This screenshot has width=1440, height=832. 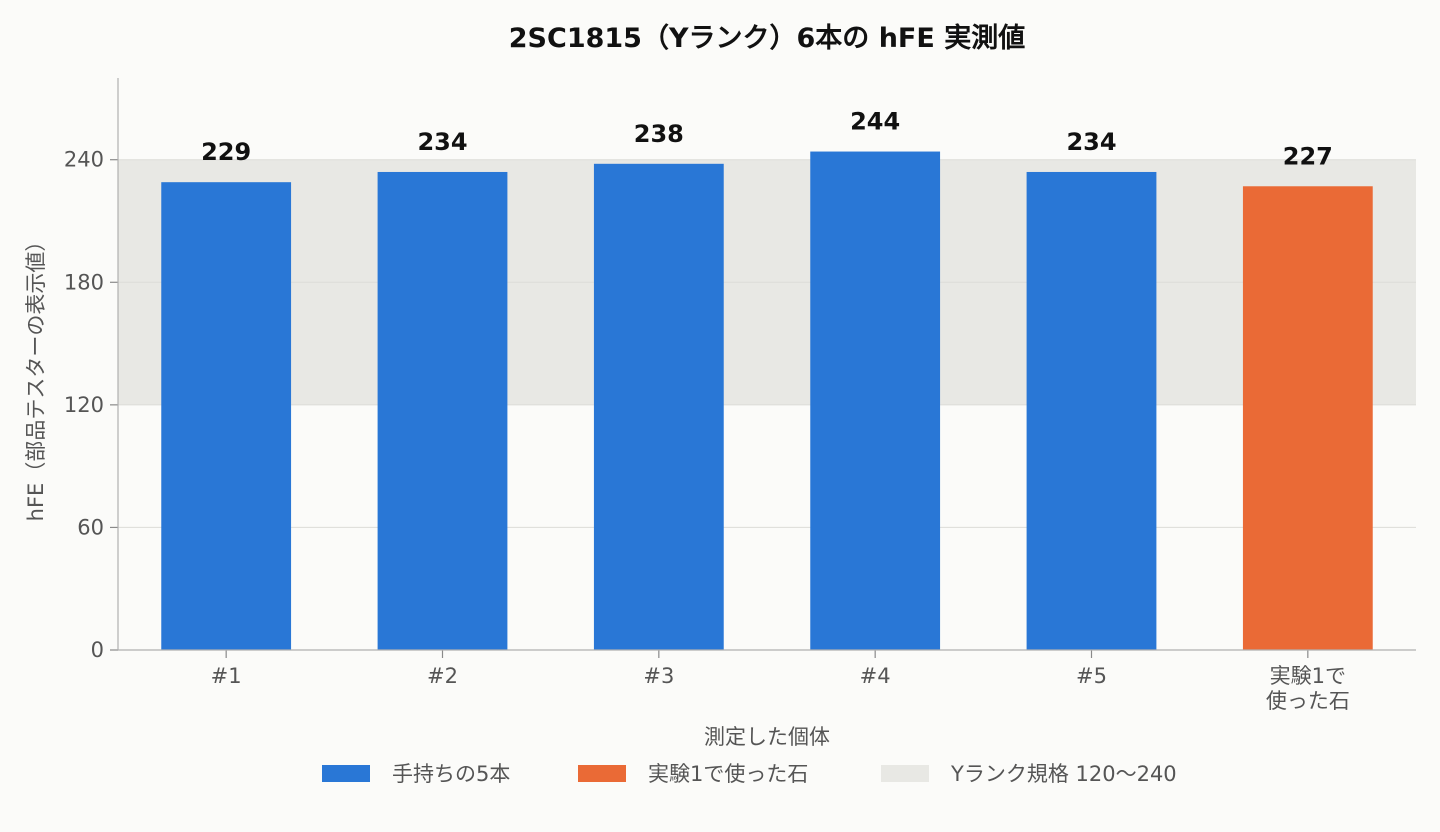 I want to click on y-tick-label: 0, so click(x=97, y=650).